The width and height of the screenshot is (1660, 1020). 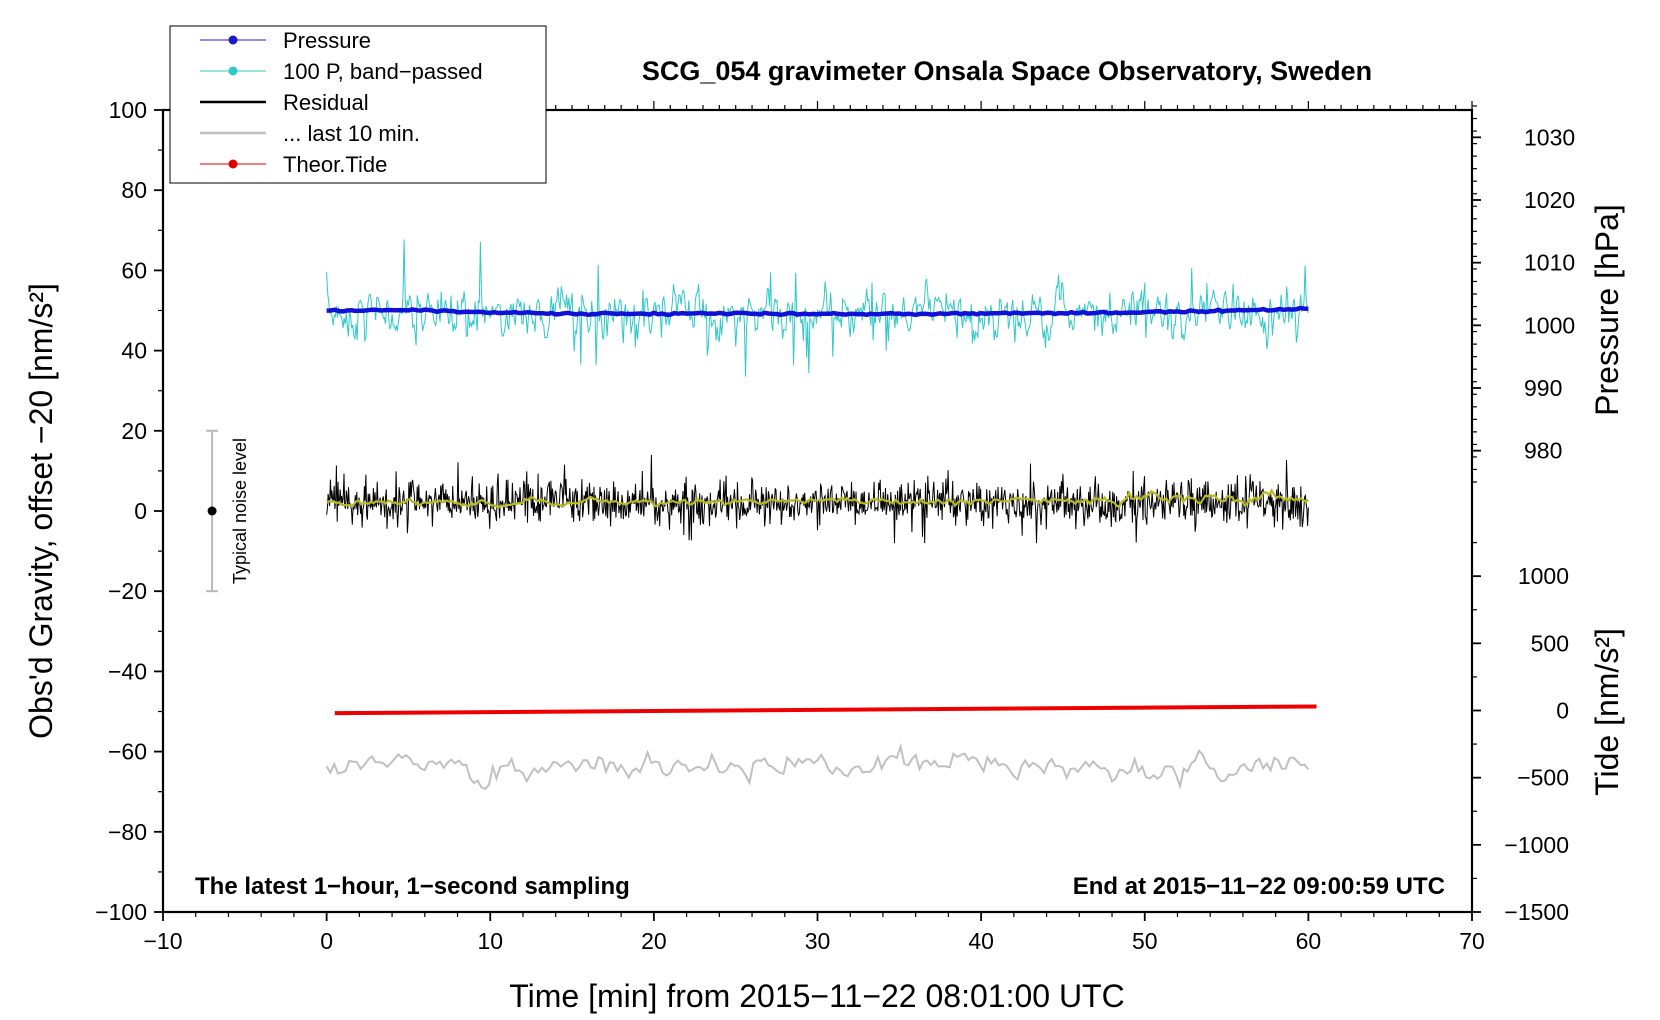 I want to click on y-axis-title-pressure: Pressure [hPa], so click(x=1607, y=310).